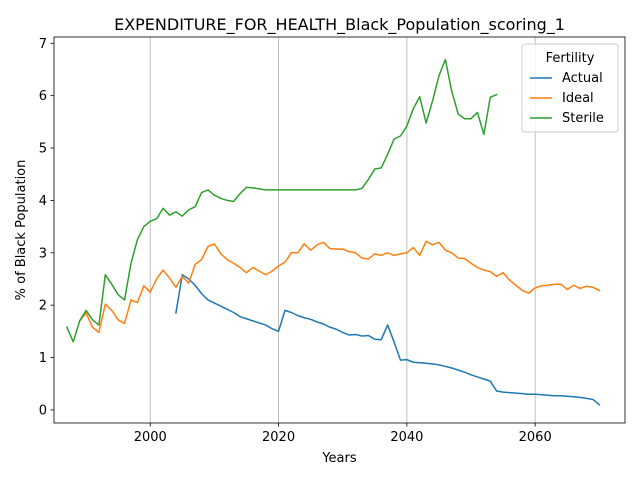 The height and width of the screenshot is (480, 640). What do you see at coordinates (570, 58) in the screenshot?
I see `legend-title: Fertility` at bounding box center [570, 58].